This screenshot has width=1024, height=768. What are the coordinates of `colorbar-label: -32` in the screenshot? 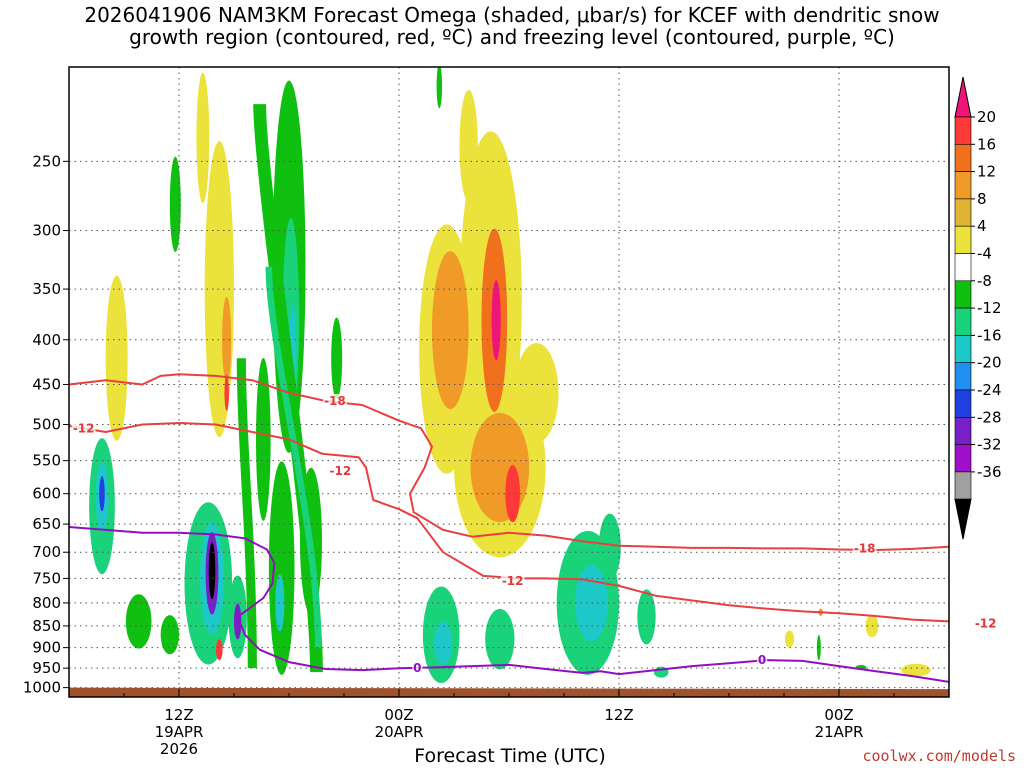 It's located at (989, 445).